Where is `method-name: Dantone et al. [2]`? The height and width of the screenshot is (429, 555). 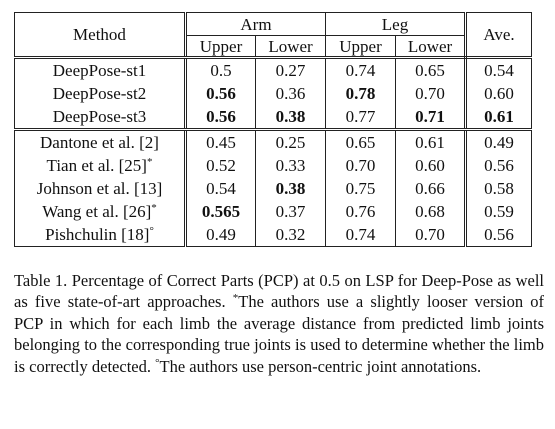
method-name: Dantone et al. [2] is located at coordinates (99, 142).